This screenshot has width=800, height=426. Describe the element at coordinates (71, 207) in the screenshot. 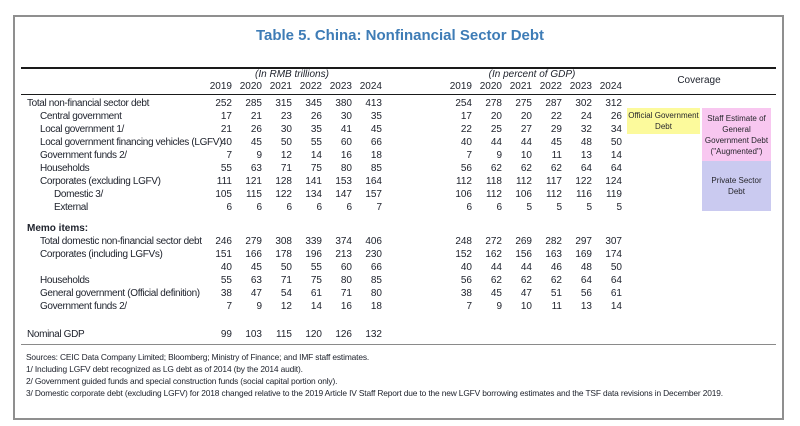

I see `row-label: External` at that location.